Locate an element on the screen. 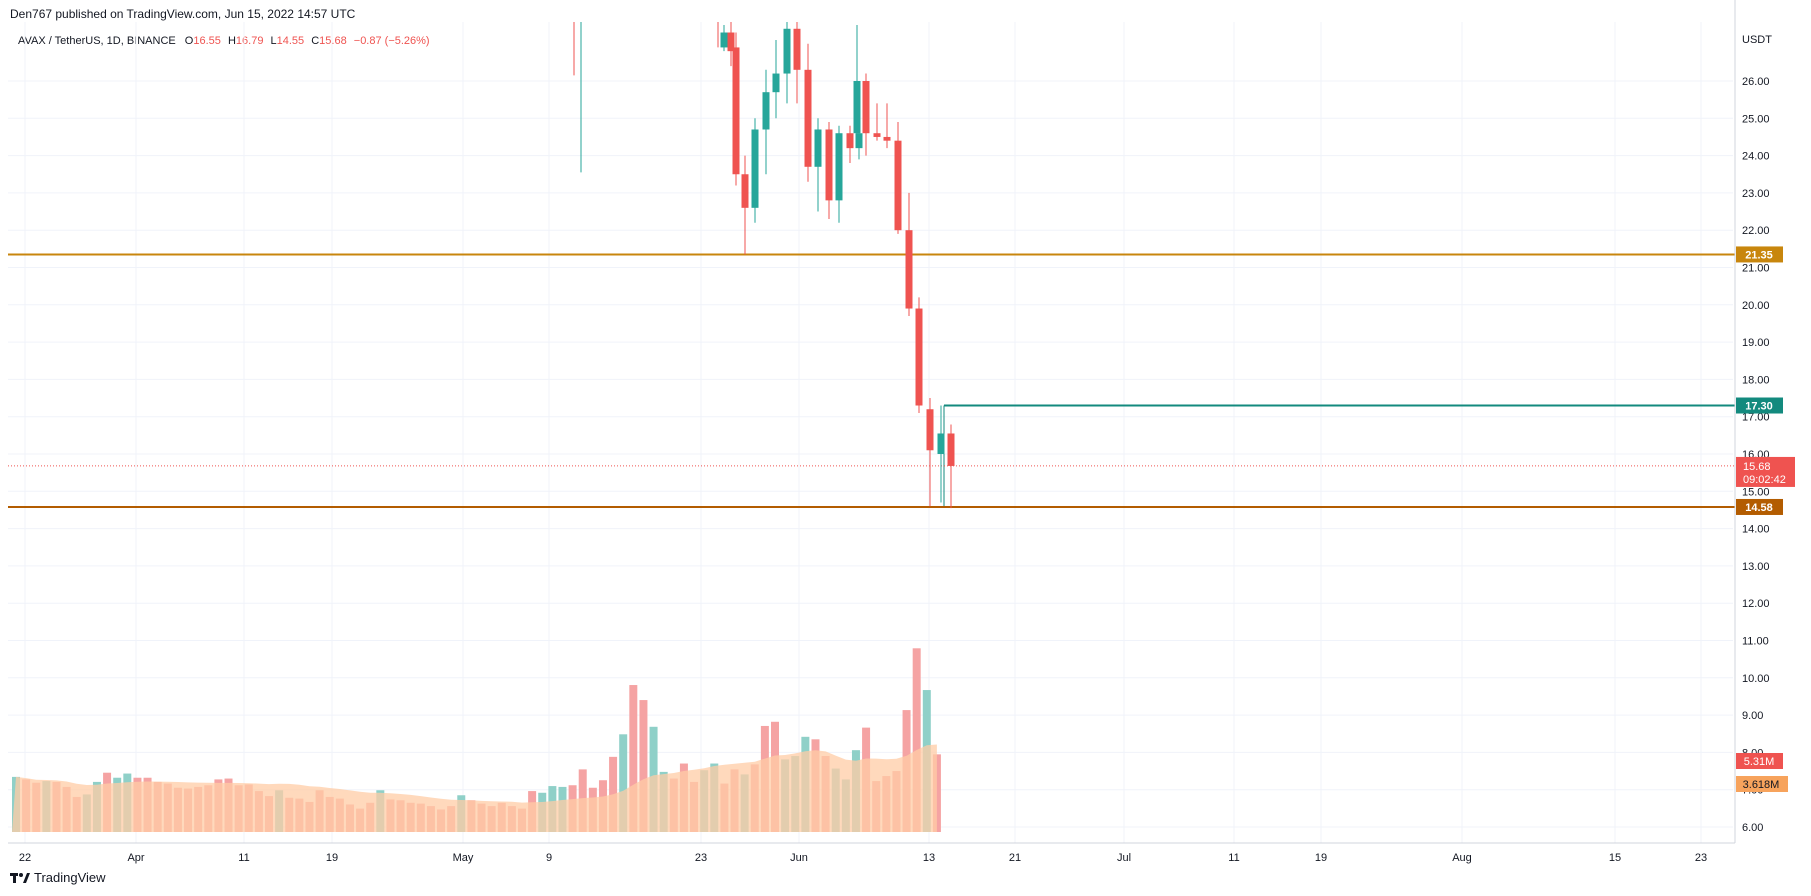 The height and width of the screenshot is (896, 1811). price-tick-label: 19.00 is located at coordinates (1756, 343).